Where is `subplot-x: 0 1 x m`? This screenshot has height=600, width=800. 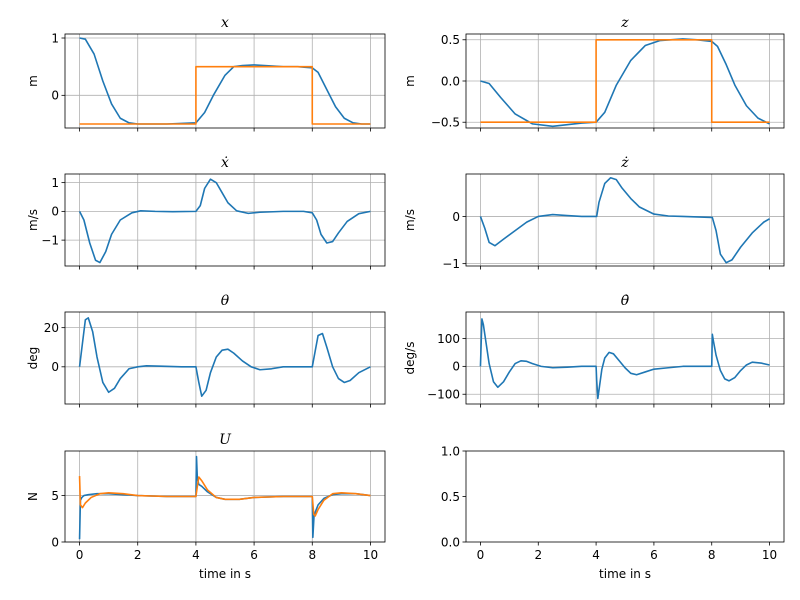
subplot-x: 0 1 x m is located at coordinates (206, 73).